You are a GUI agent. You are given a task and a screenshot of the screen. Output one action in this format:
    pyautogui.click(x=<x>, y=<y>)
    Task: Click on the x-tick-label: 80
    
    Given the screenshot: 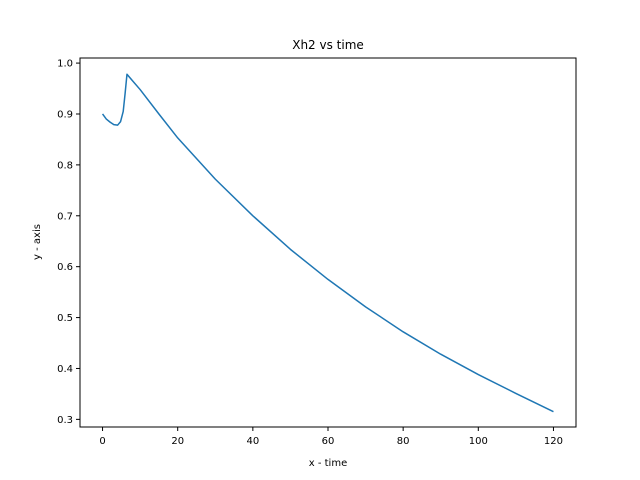 What is the action you would take?
    pyautogui.click(x=403, y=441)
    